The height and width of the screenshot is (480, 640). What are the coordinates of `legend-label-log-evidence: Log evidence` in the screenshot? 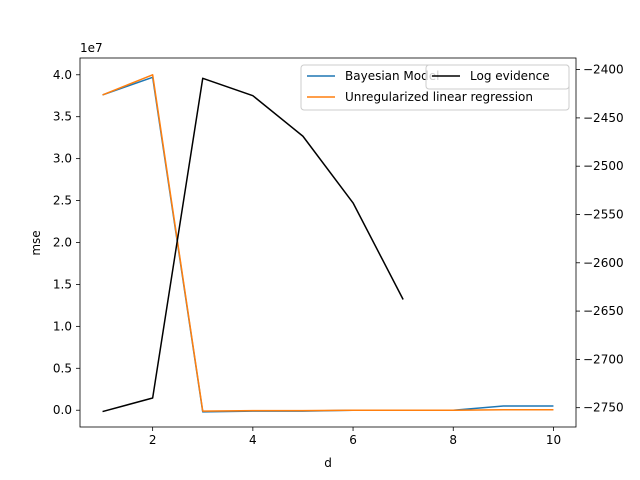 It's located at (510, 76).